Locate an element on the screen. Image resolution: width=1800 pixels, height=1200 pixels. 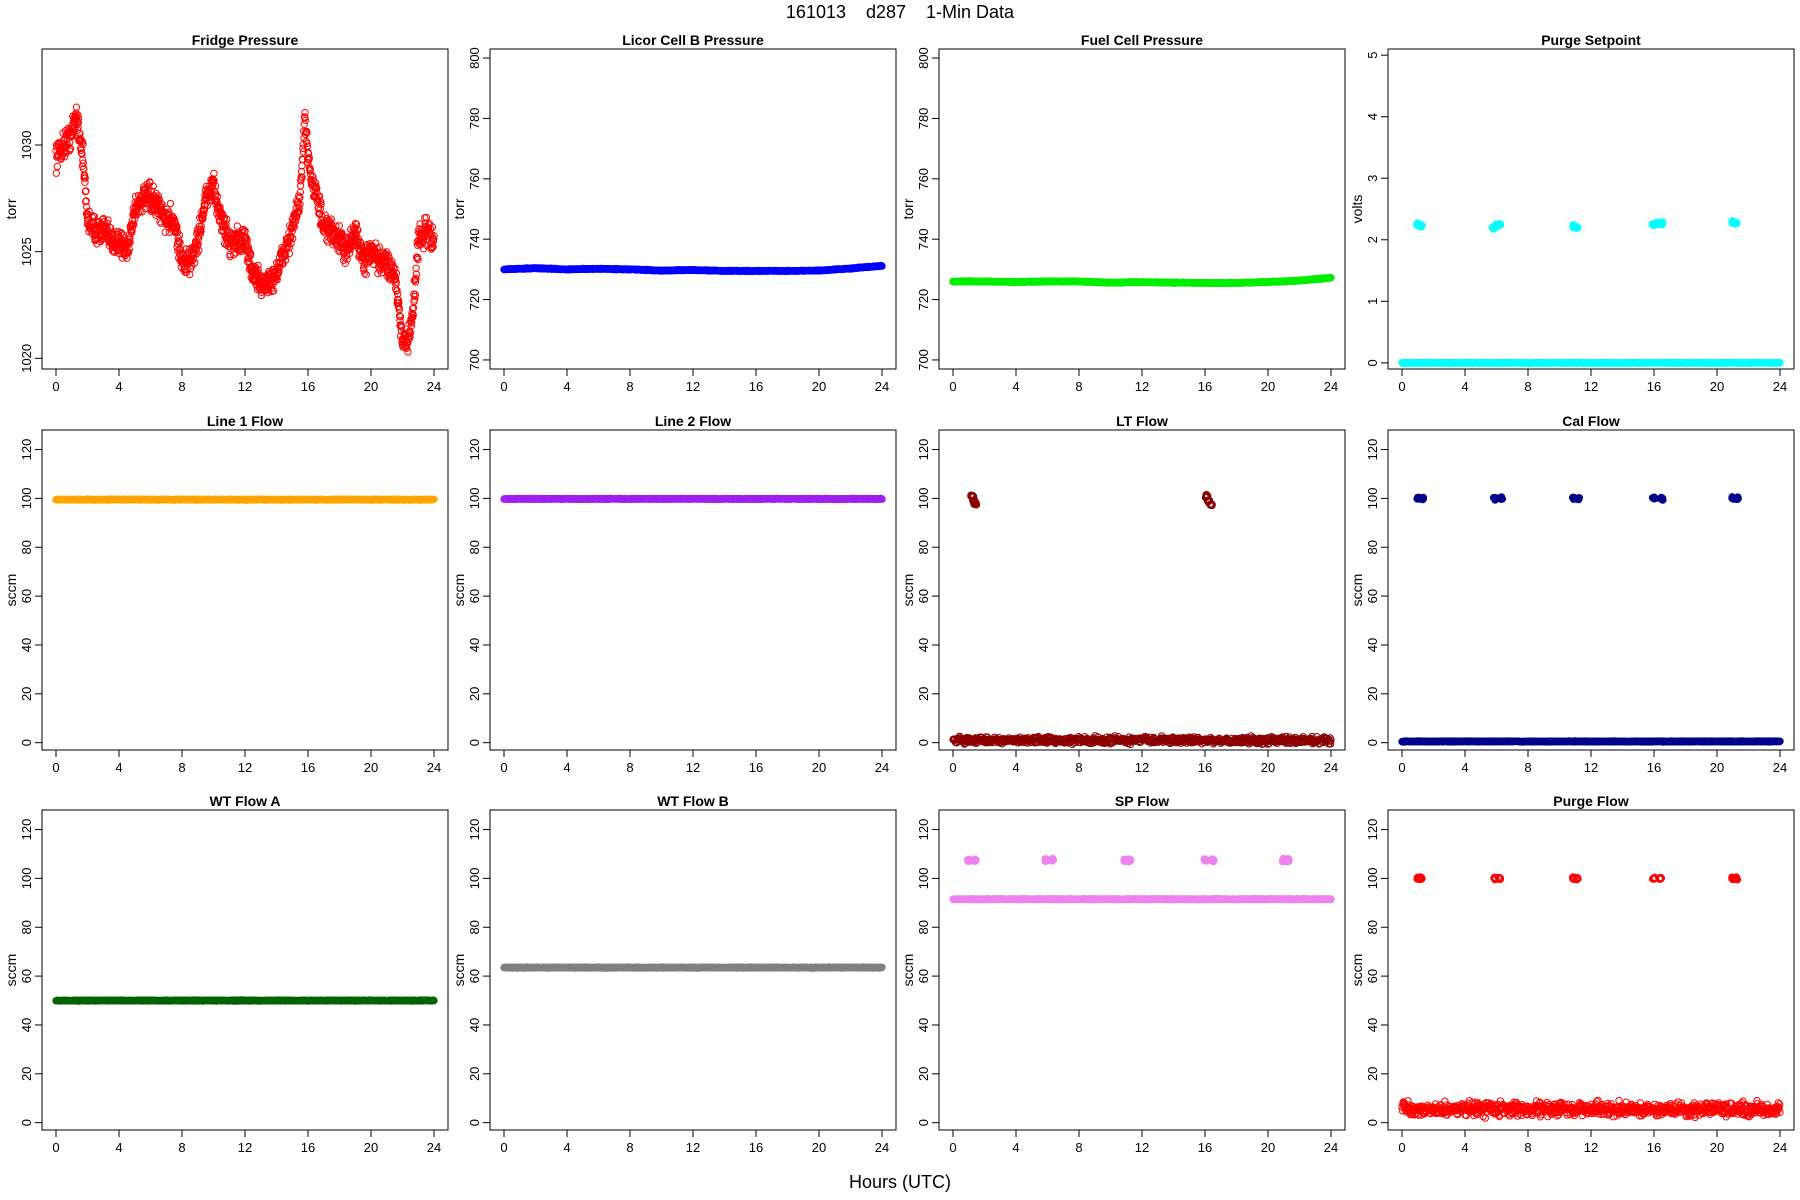
y-tick-label: 760 is located at coordinates (474, 179).